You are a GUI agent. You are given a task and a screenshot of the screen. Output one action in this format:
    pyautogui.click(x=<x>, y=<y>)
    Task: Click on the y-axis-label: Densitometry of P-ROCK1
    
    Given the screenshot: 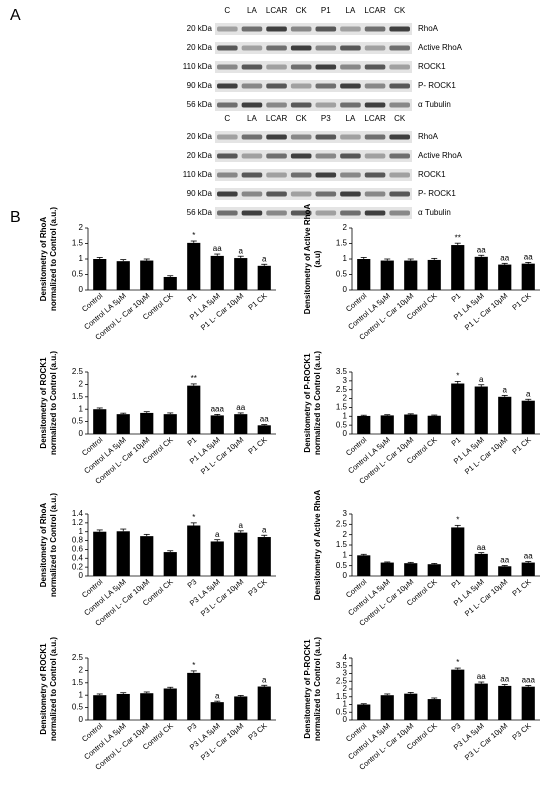 What is the action you would take?
    pyautogui.click(x=307, y=689)
    